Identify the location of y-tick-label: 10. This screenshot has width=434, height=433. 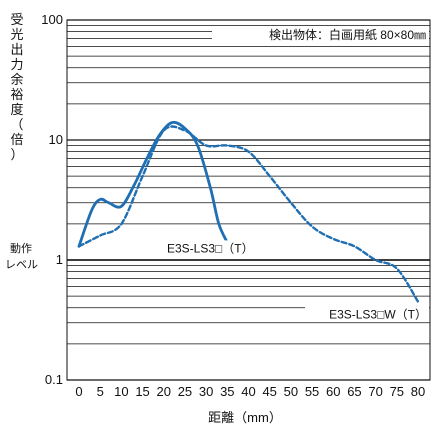
(56, 139).